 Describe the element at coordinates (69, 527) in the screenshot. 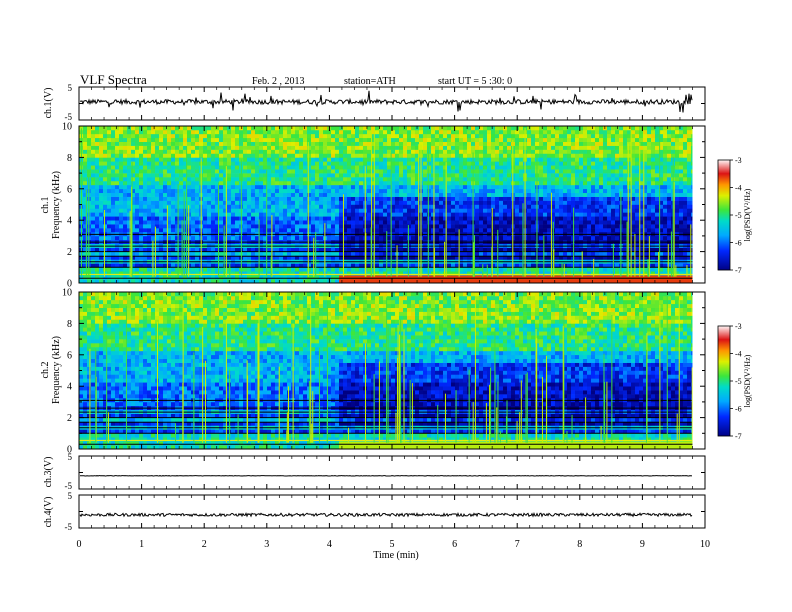

I see `ch4-ytick-bottom: -5` at that location.